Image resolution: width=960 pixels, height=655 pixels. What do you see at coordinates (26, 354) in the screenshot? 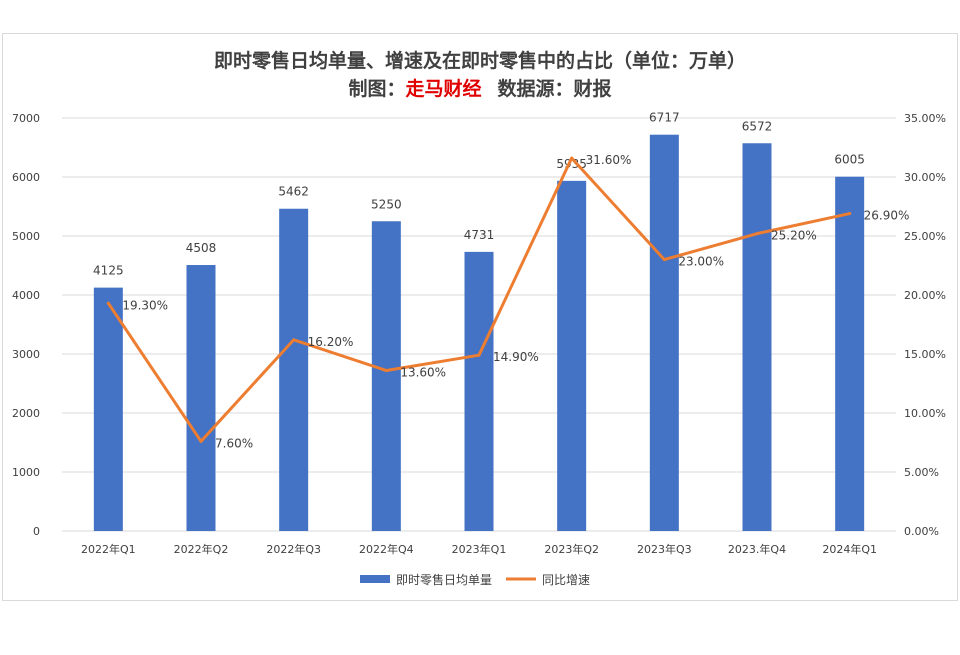
I see `y-left-tick-label: 3000` at bounding box center [26, 354].